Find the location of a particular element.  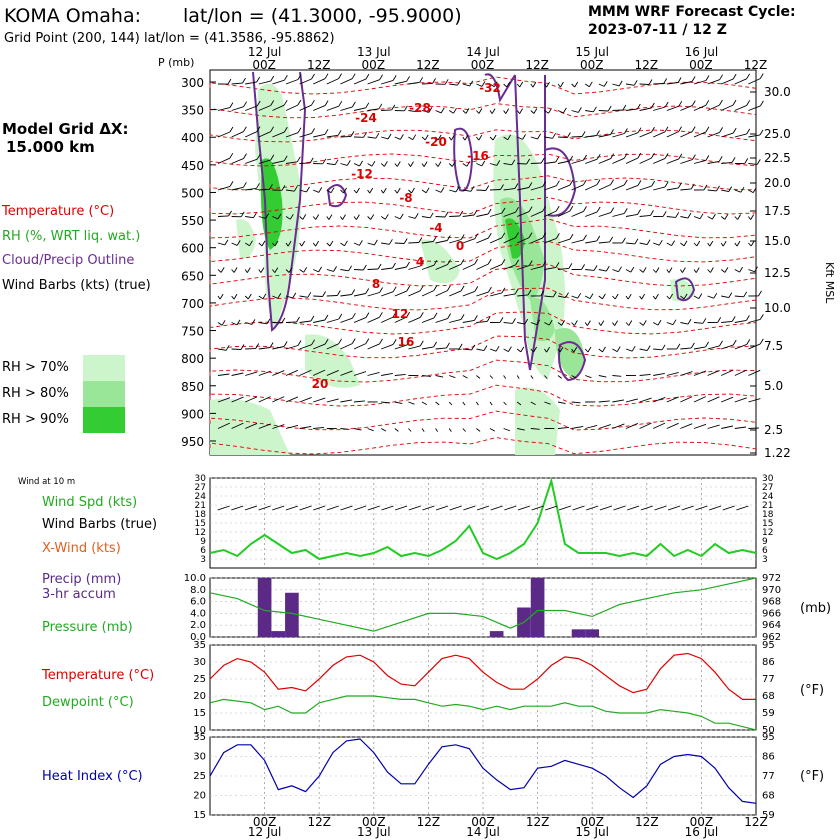

pressure-tick-label: 650 is located at coordinates (192, 276).